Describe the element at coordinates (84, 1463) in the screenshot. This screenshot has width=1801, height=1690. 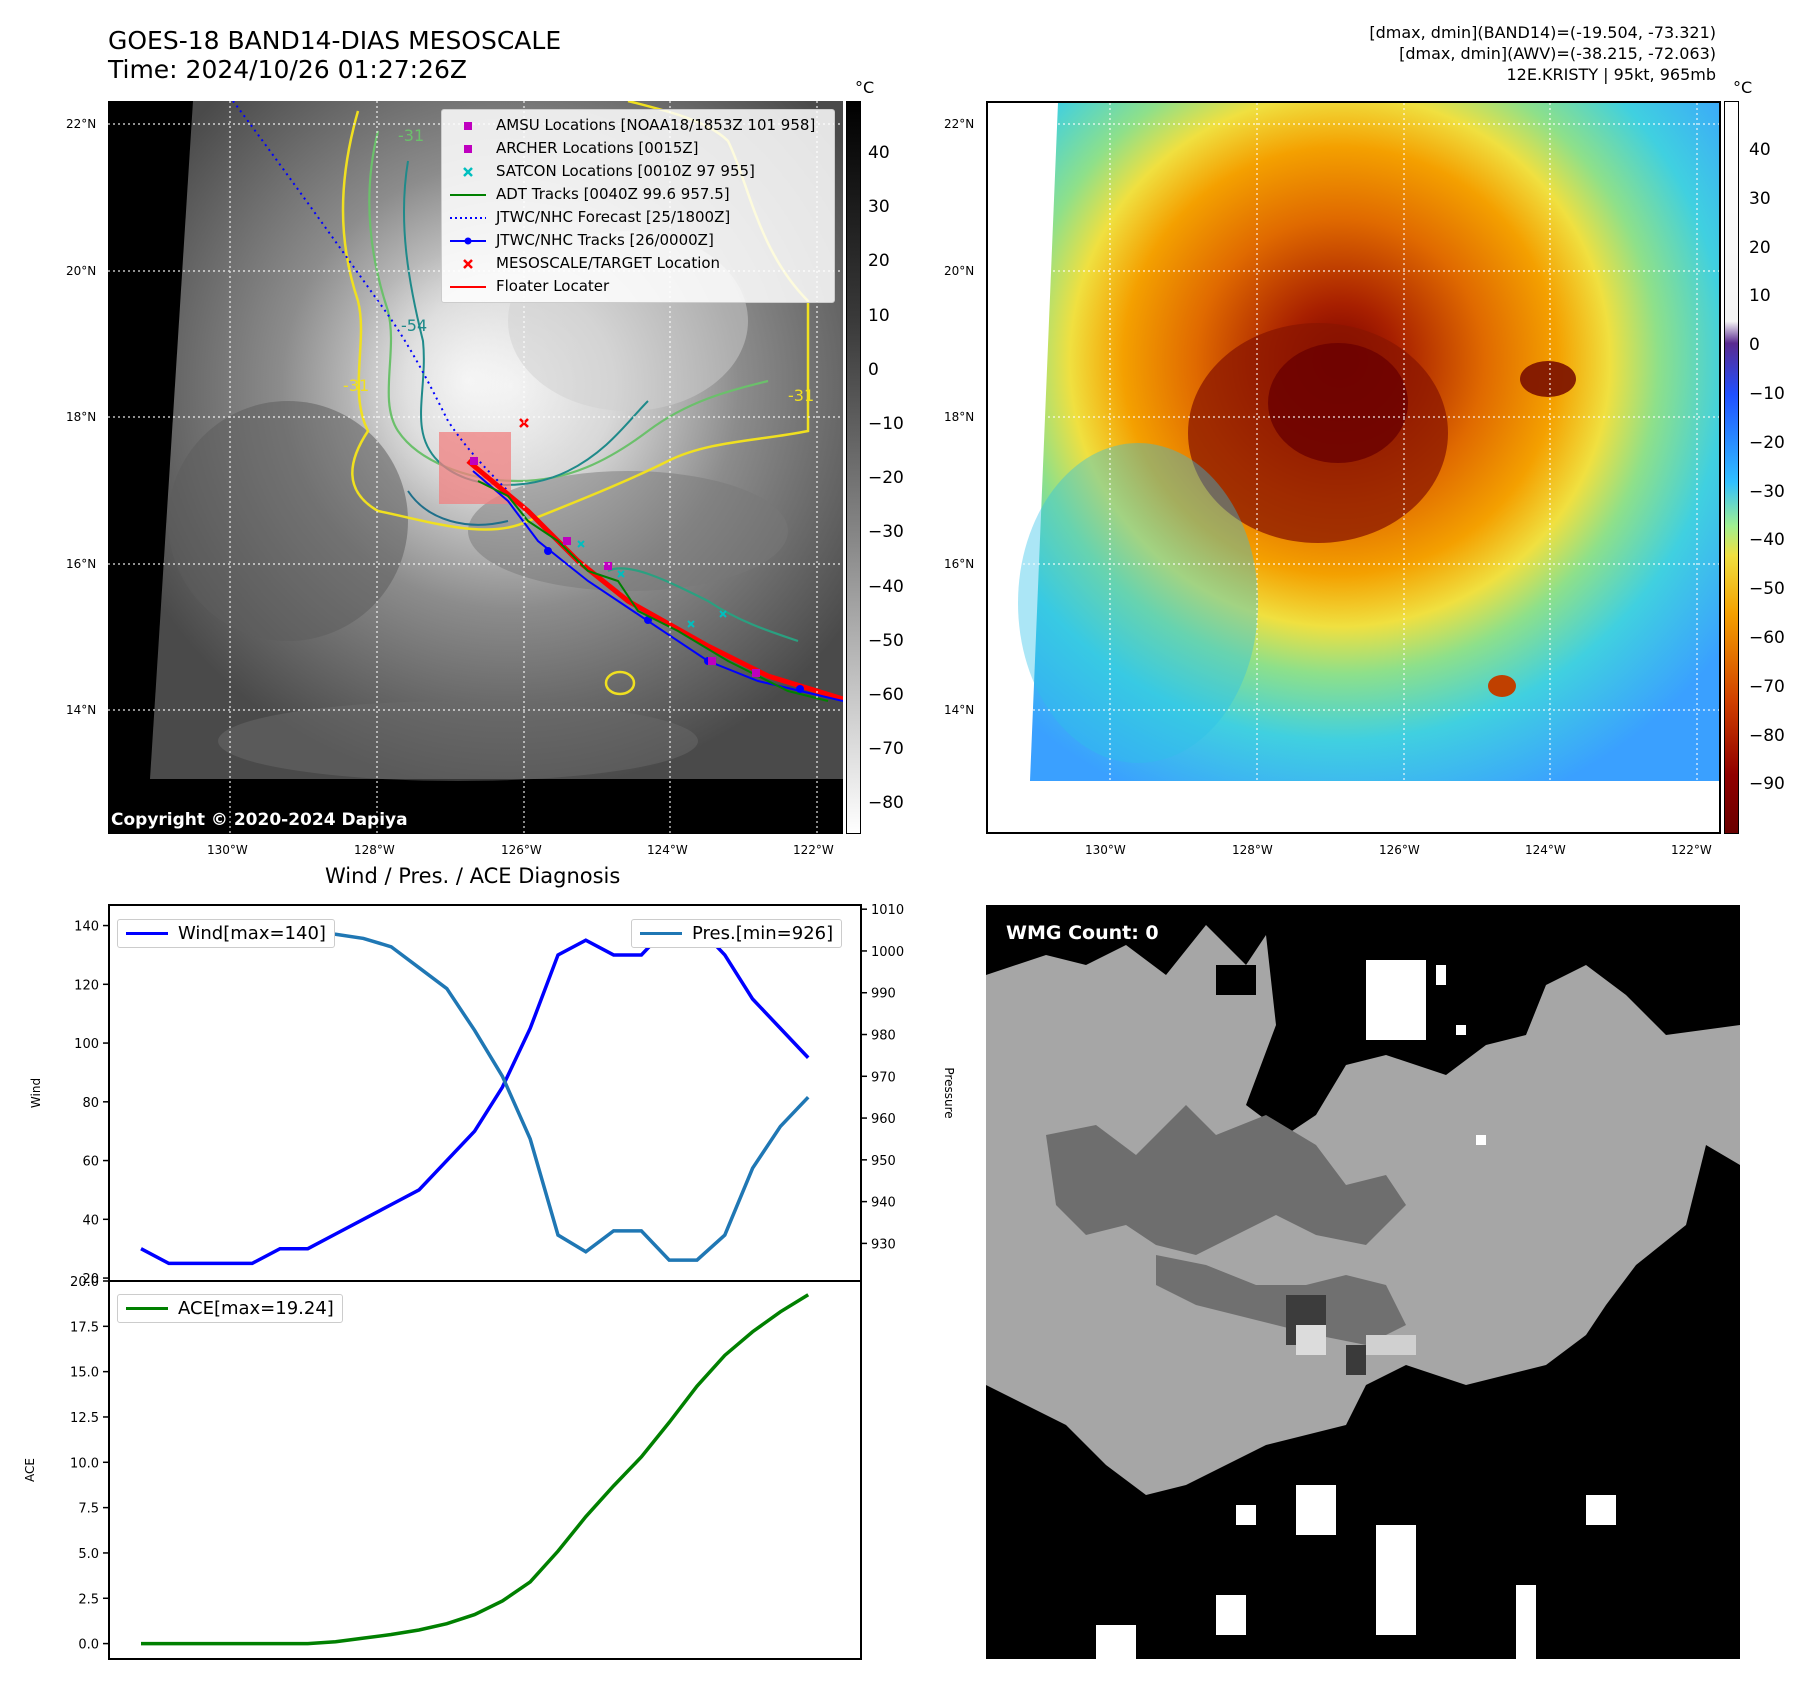
I see `ace-ytick-label: 10.0` at that location.